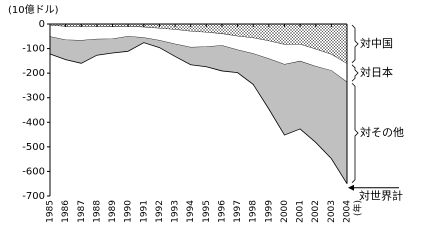  Describe the element at coordinates (376, 72) in the screenshot. I see `legend-label: 対日本` at that location.